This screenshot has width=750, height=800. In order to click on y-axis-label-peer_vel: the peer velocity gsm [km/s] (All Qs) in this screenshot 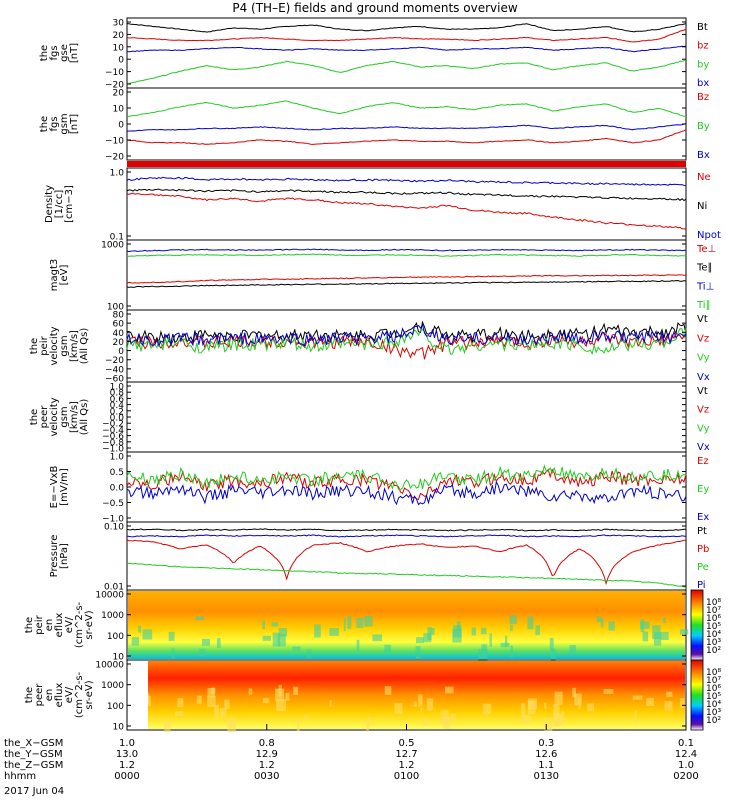, I will do `click(59, 416)`.